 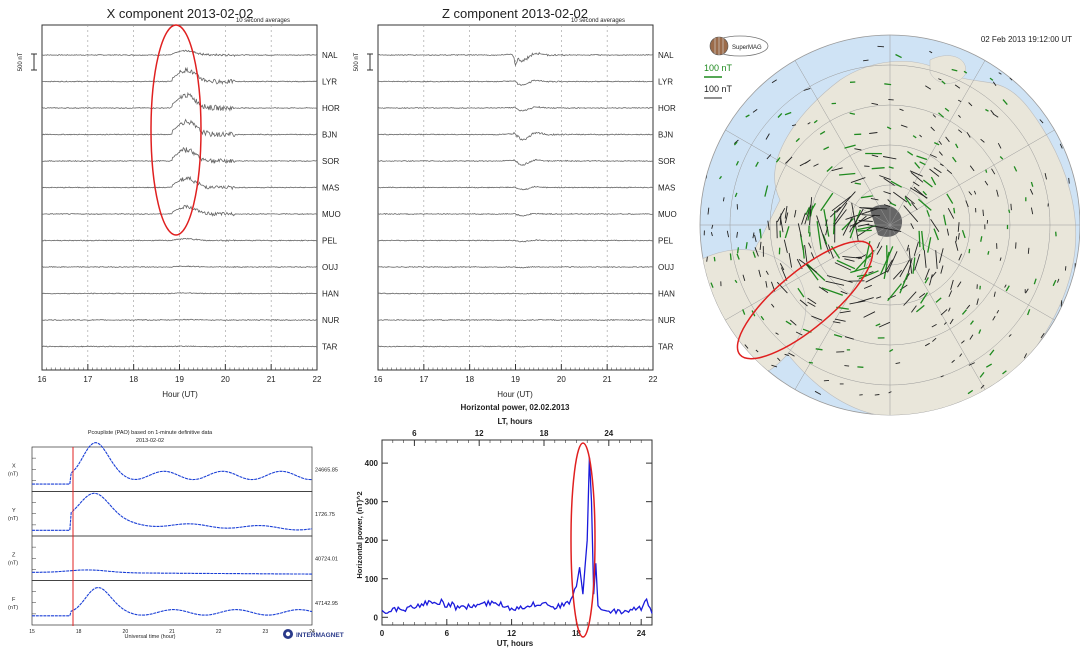 What do you see at coordinates (516, 59) in the screenshot?
I see `station-trace-nal` at bounding box center [516, 59].